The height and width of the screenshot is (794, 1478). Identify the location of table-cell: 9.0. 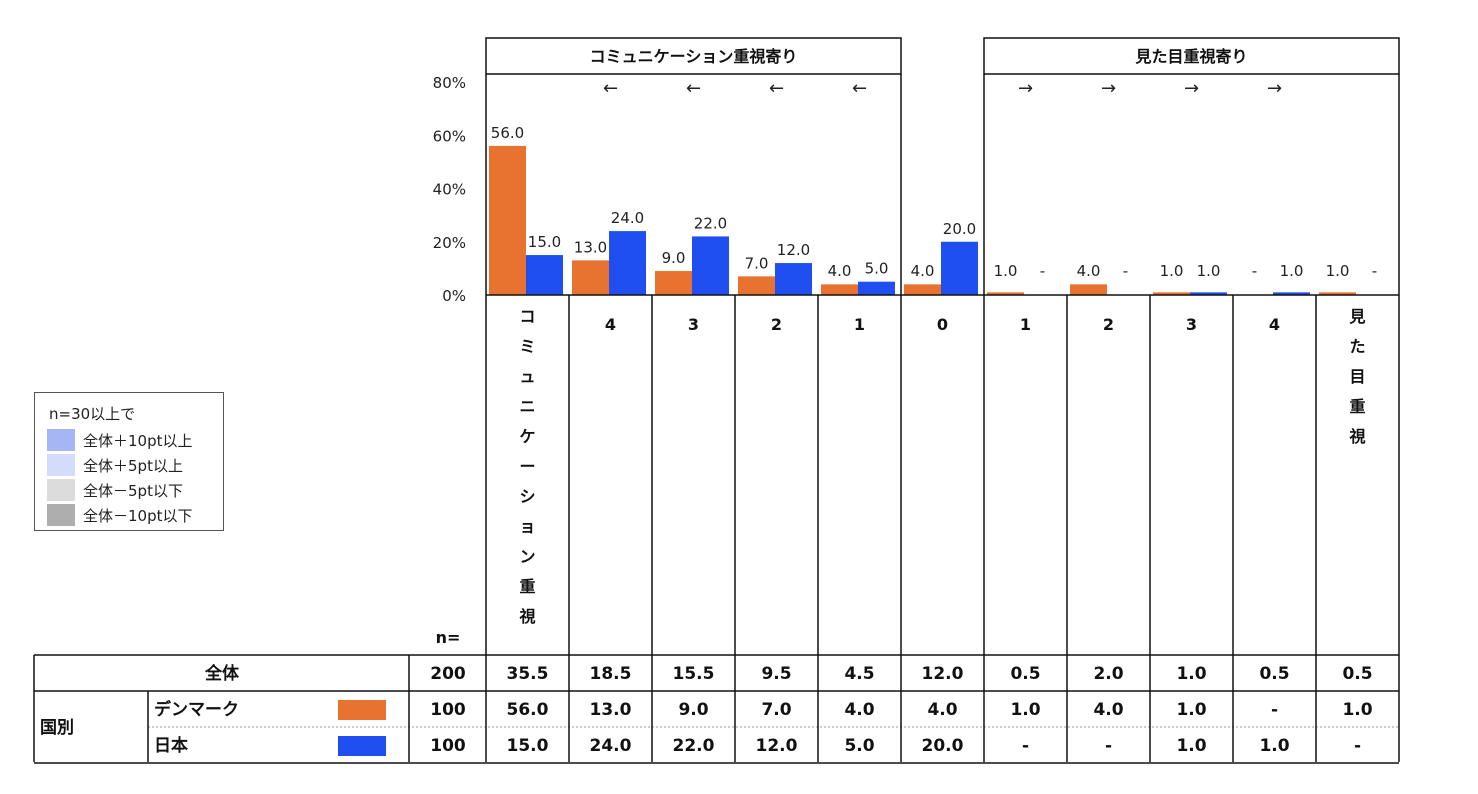
(693, 710).